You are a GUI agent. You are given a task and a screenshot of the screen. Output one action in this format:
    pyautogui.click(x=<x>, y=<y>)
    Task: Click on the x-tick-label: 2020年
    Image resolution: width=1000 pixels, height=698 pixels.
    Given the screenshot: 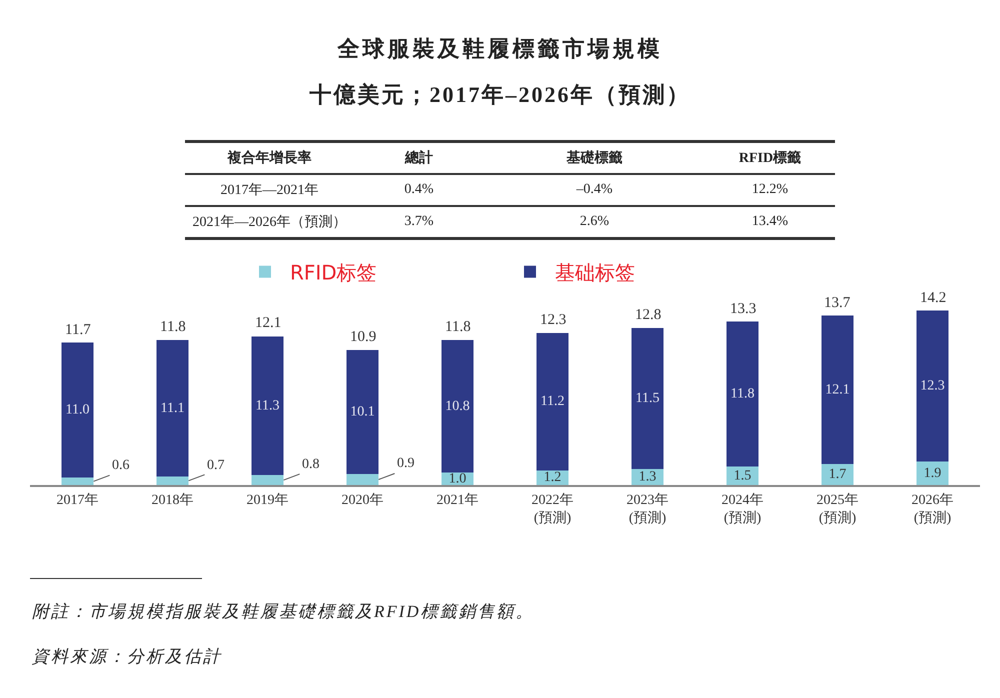 What is the action you would take?
    pyautogui.click(x=363, y=500)
    